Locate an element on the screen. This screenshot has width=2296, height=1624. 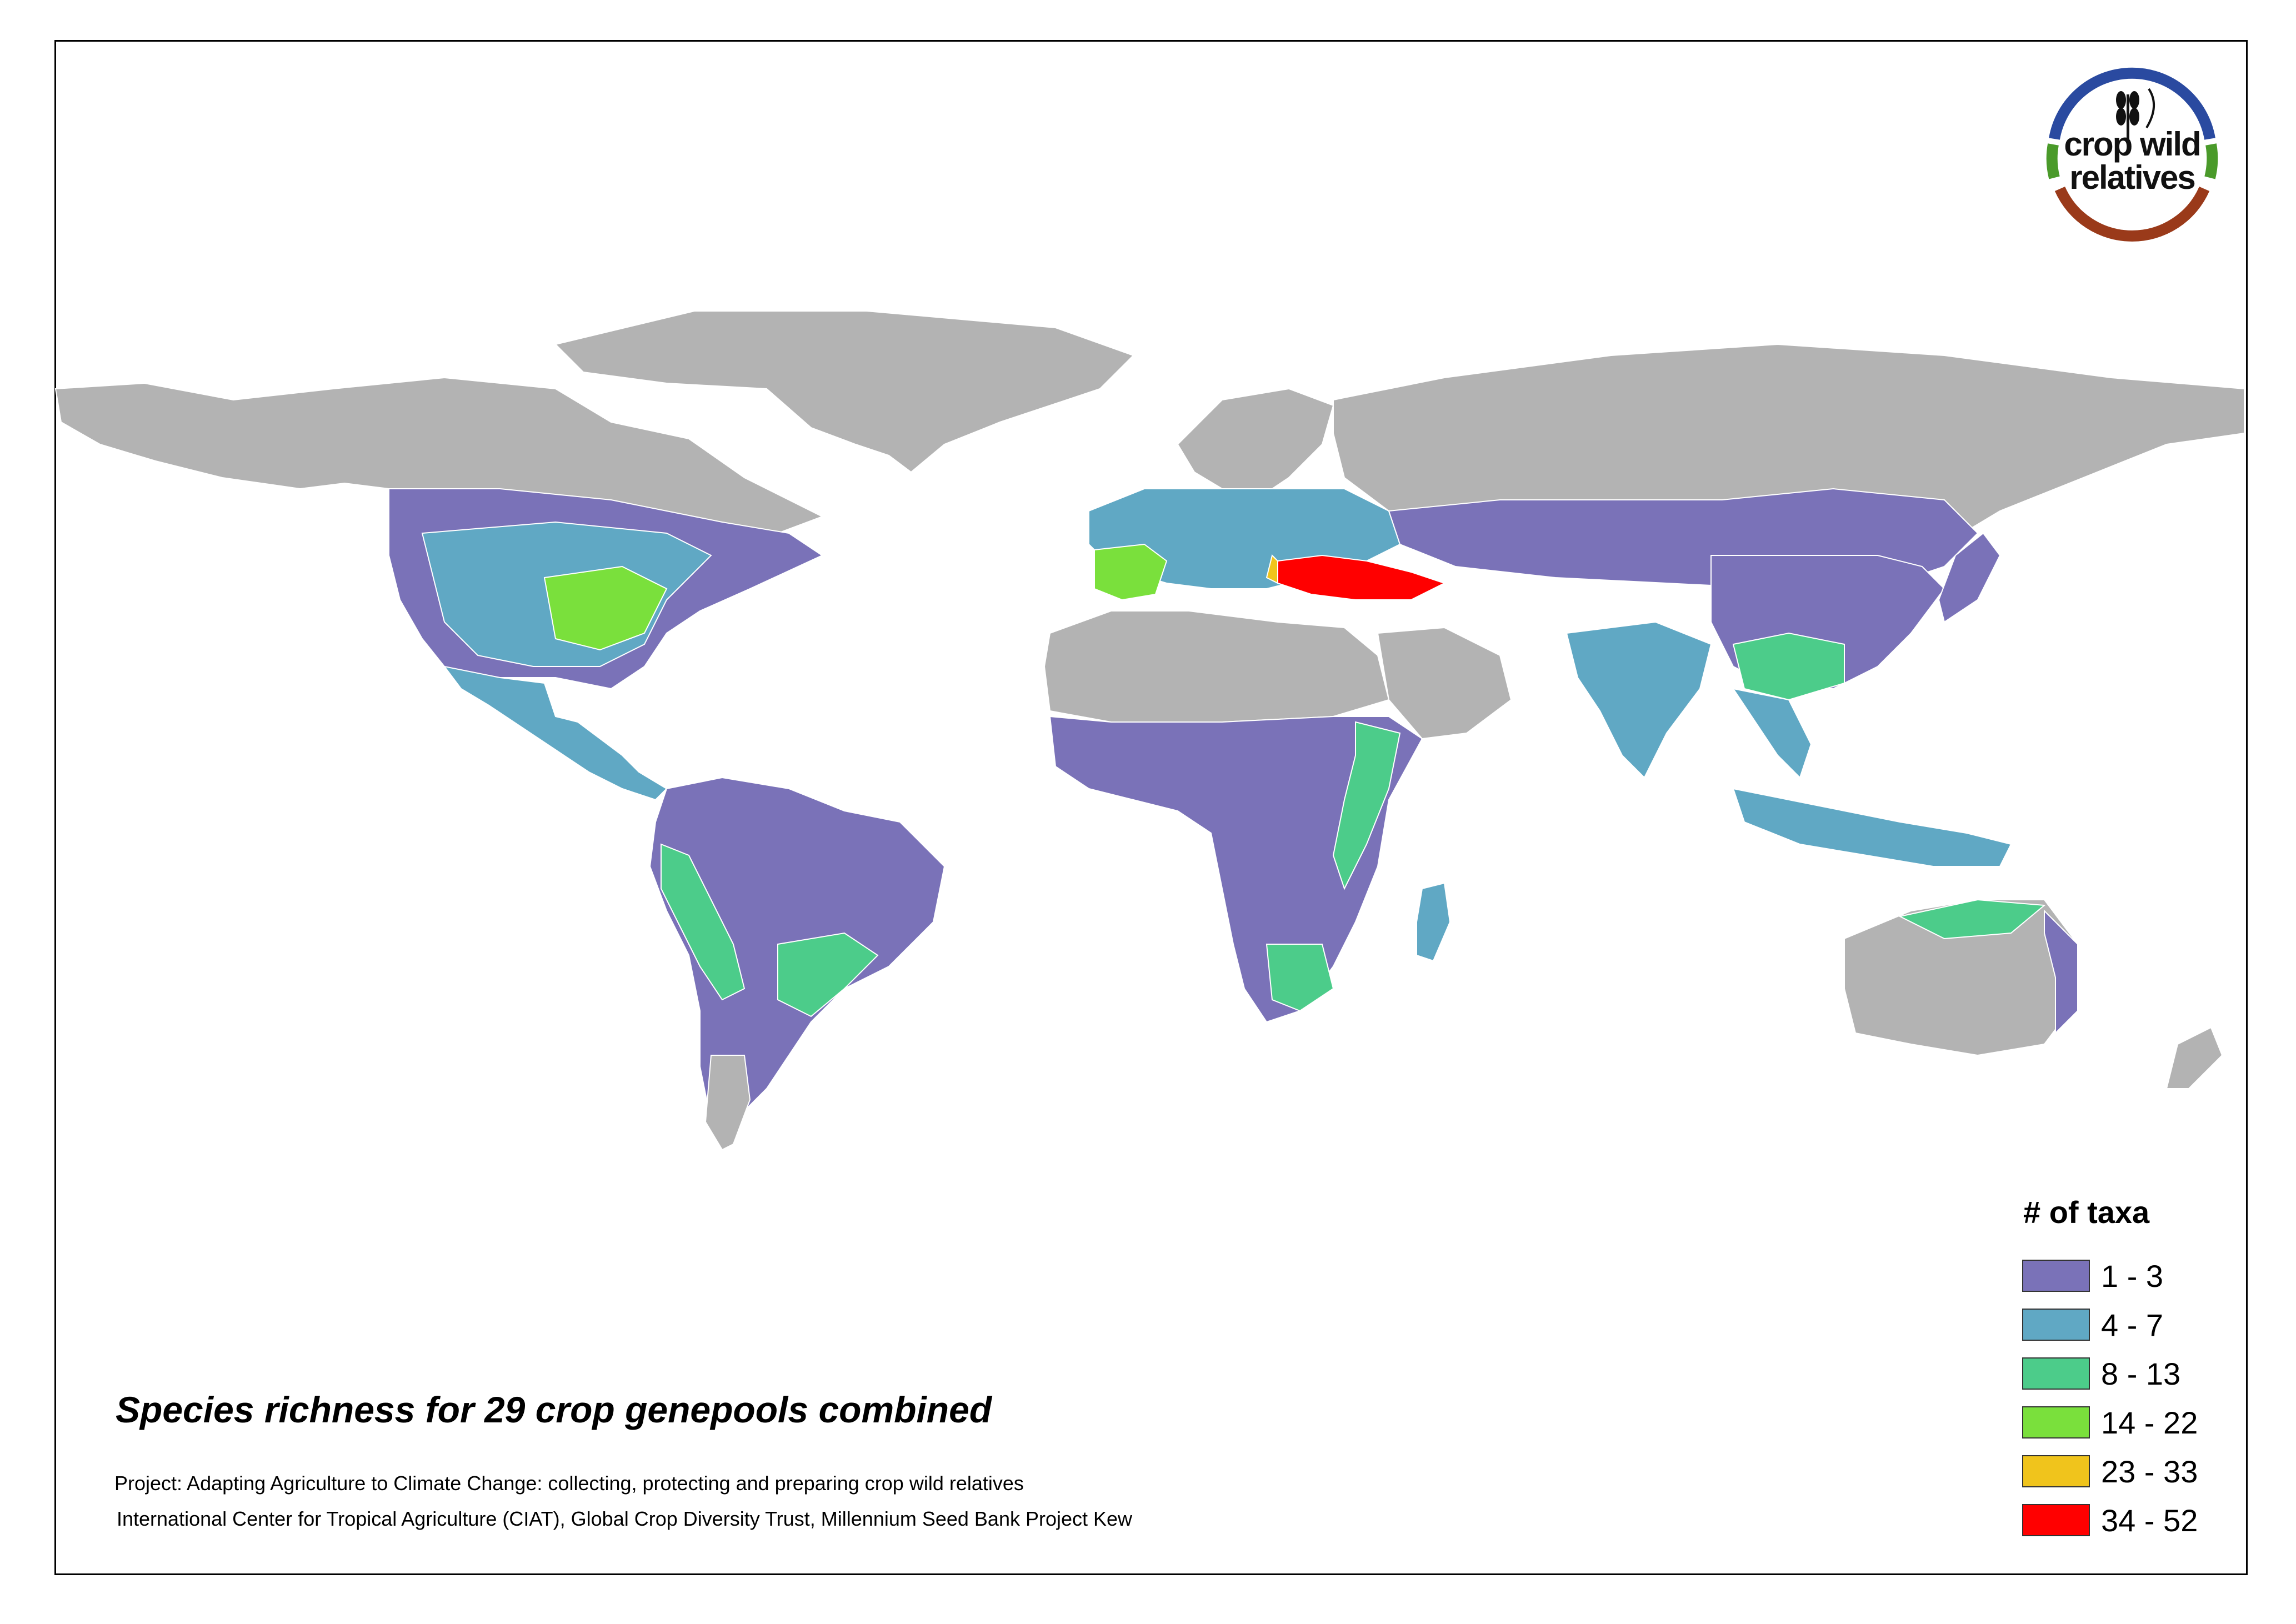
landmass-madagascar is located at coordinates (1433, 922).